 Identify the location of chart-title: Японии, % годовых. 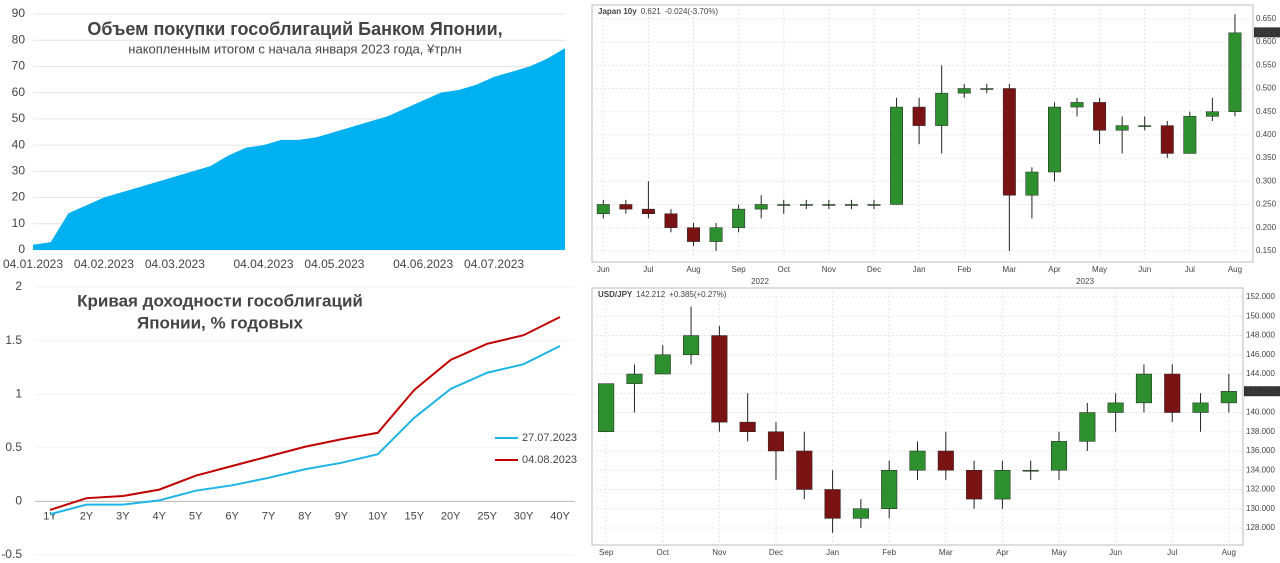
(220, 322).